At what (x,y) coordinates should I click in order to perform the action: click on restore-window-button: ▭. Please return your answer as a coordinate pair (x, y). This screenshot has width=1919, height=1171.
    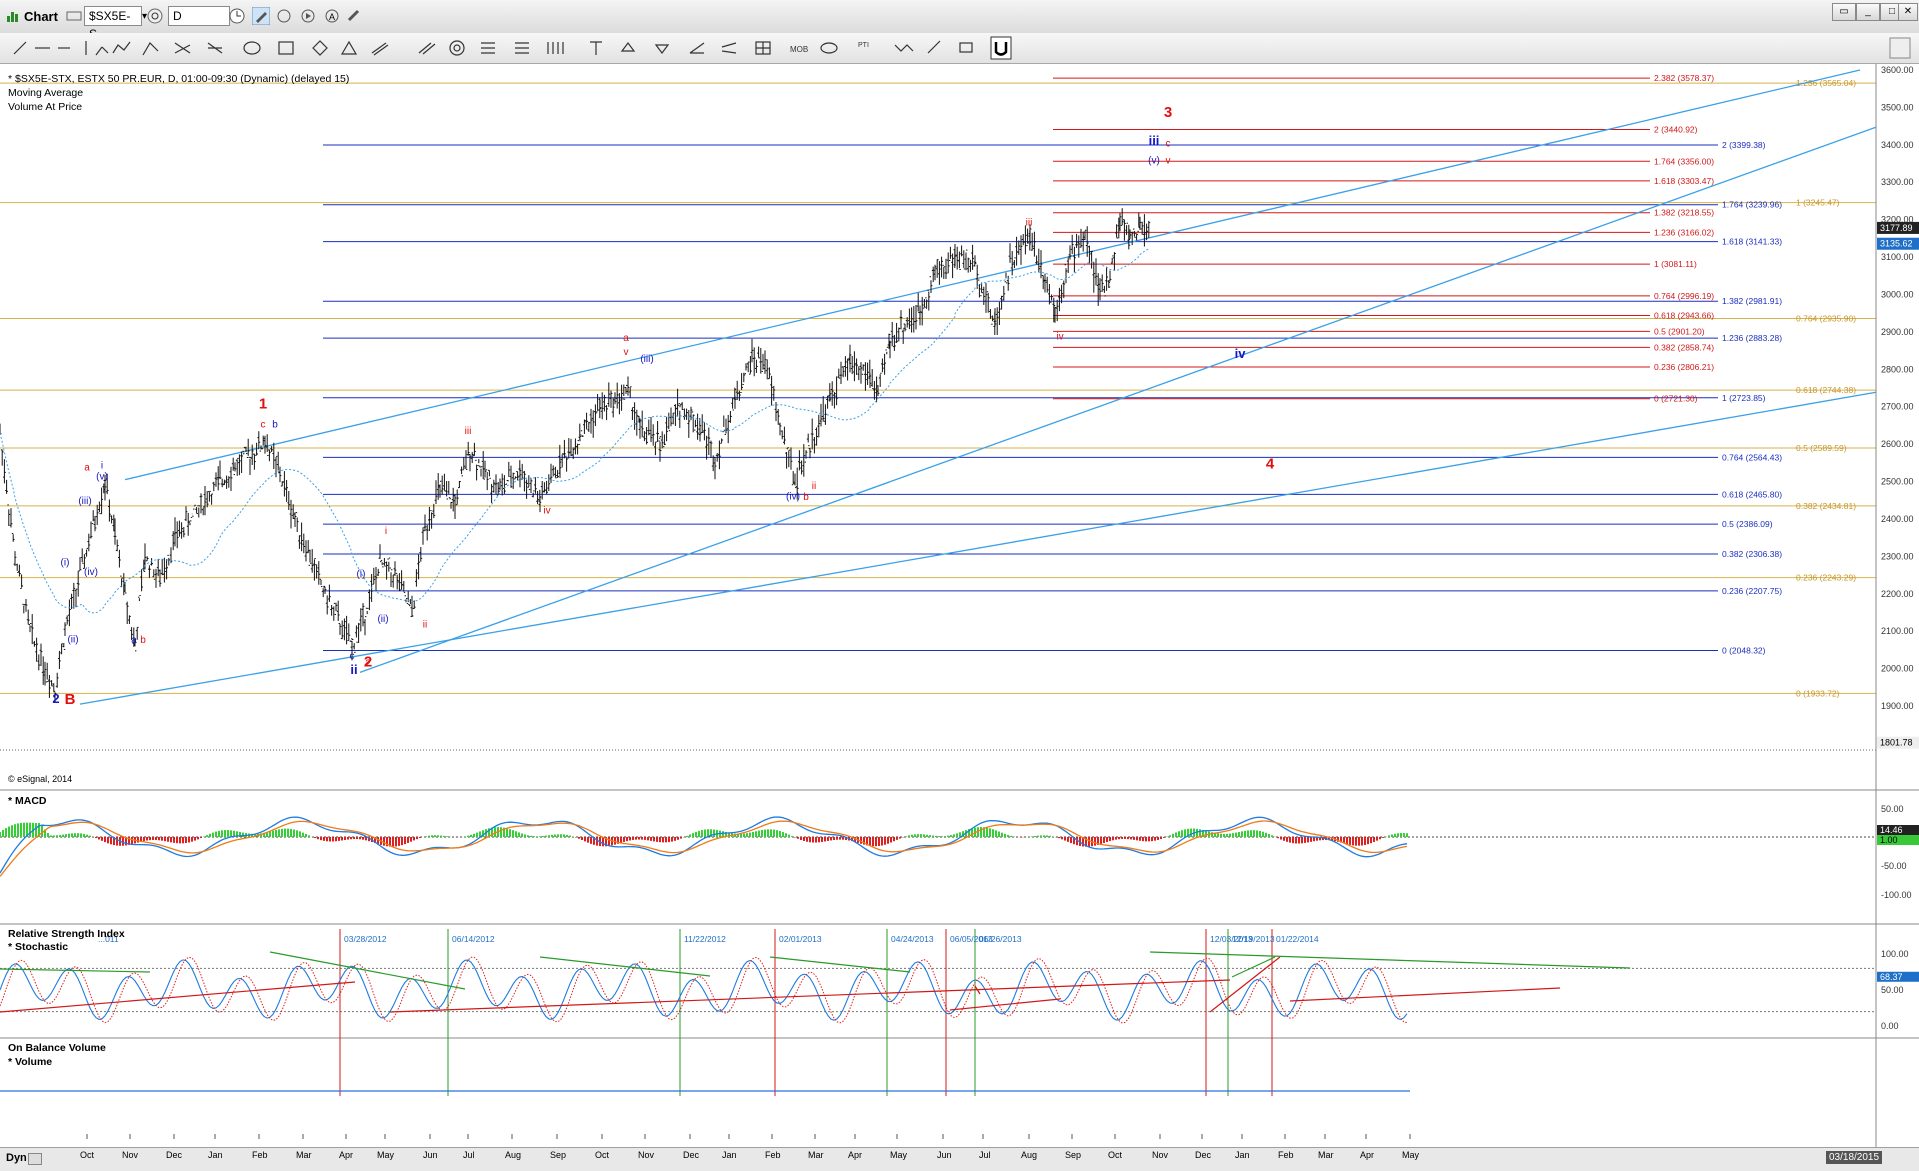
    Looking at the image, I should click on (1844, 12).